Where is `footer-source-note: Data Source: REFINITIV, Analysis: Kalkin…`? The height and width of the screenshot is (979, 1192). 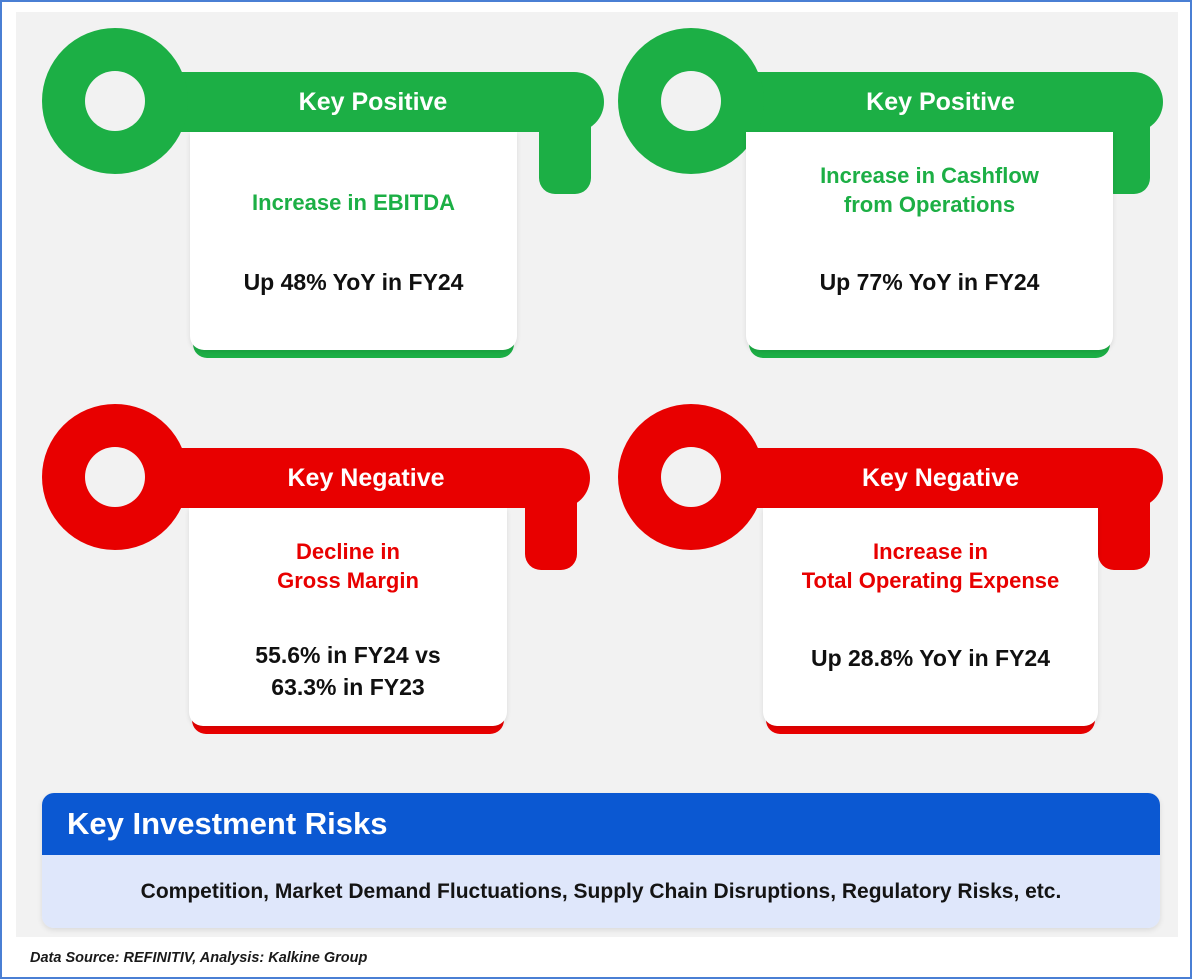
footer-source-note: Data Source: REFINITIV, Analysis: Kalkin… is located at coordinates (199, 958).